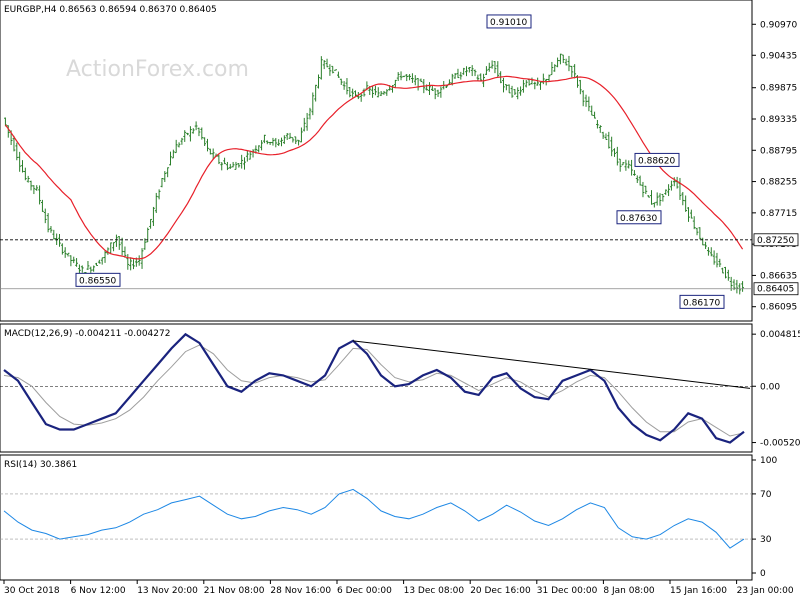 Image resolution: width=800 pixels, height=600 pixels. Describe the element at coordinates (768, 461) in the screenshot. I see `rsi-y-tick: 100` at that location.